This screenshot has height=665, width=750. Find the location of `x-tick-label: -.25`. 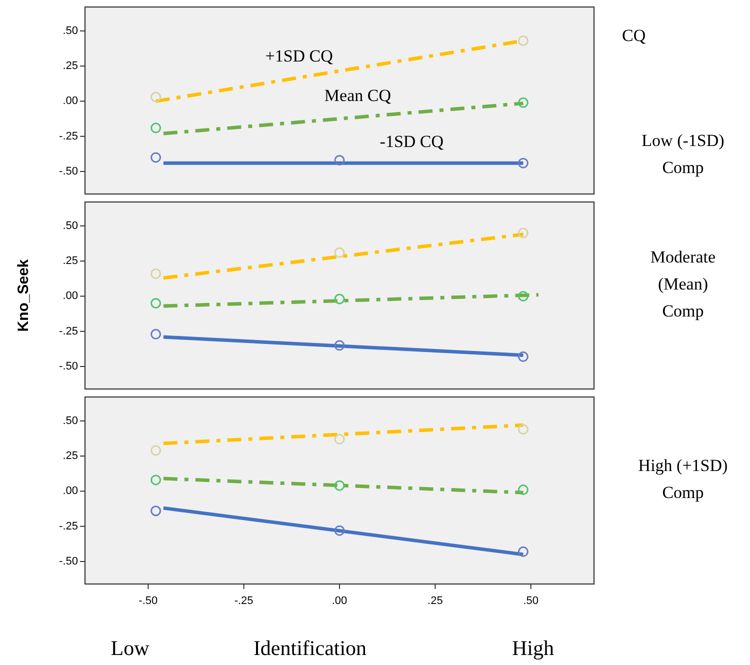

x-tick-label: -.25 is located at coordinates (244, 601).